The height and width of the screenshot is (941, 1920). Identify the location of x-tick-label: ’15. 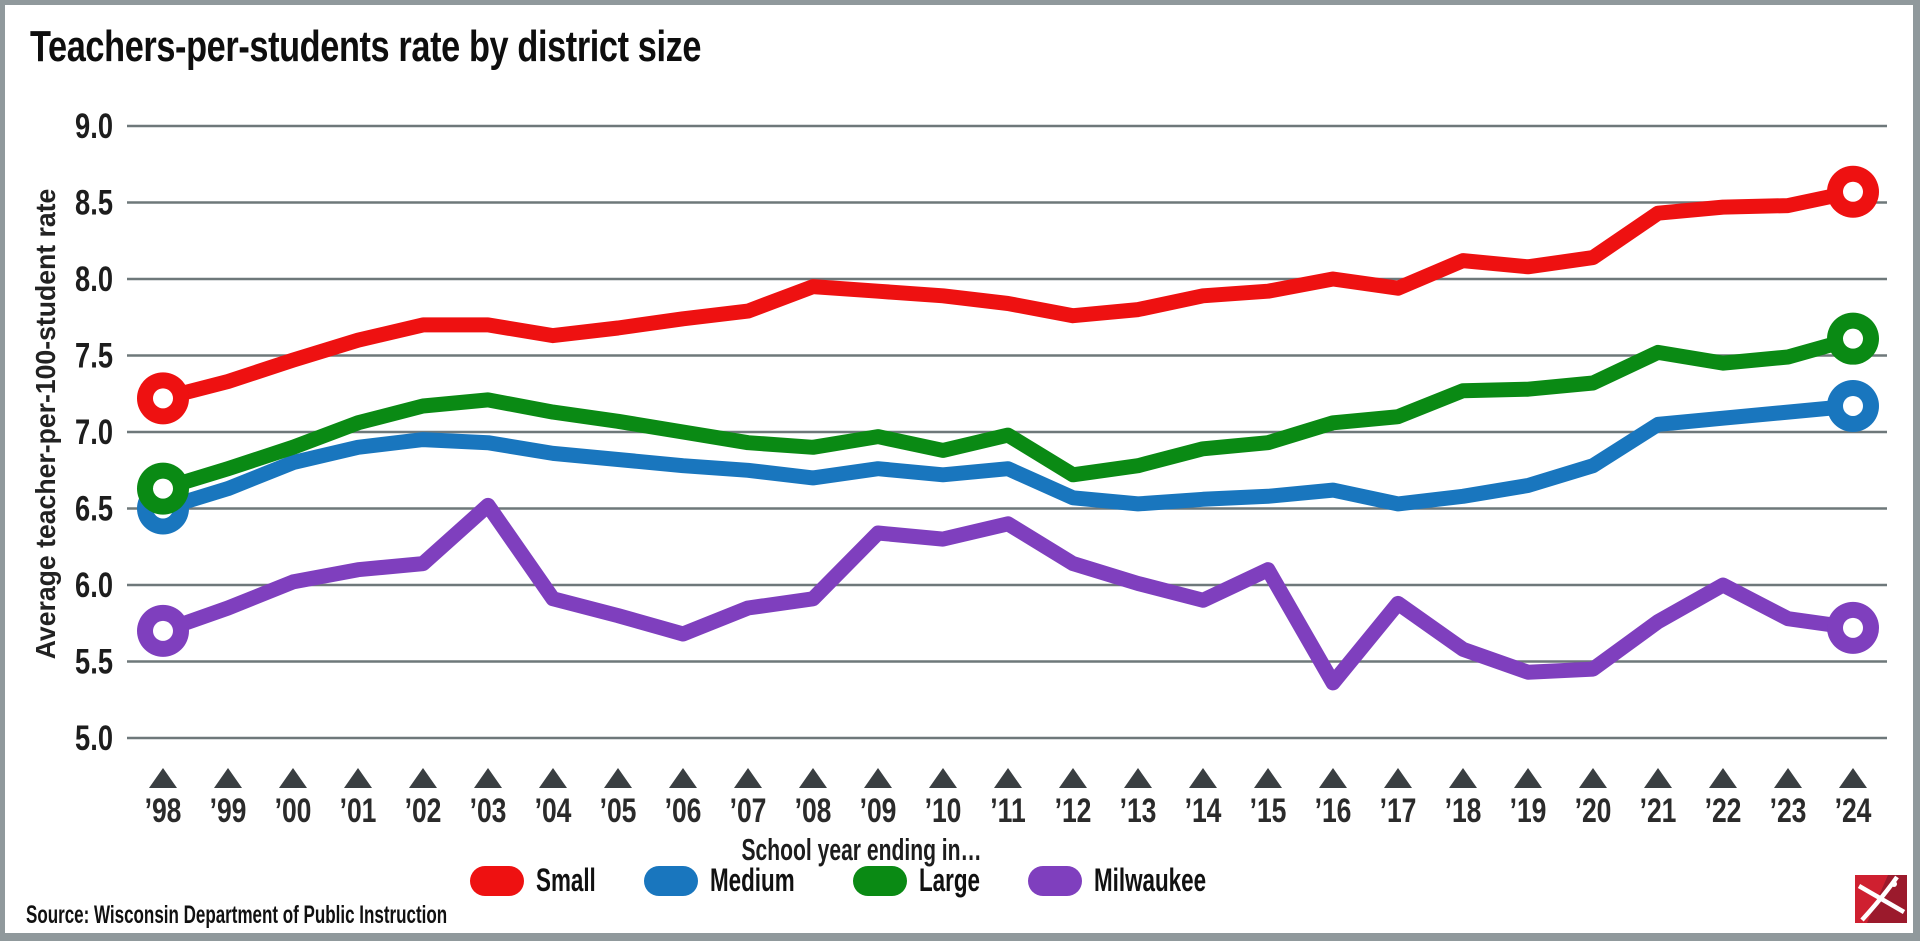
(1268, 811).